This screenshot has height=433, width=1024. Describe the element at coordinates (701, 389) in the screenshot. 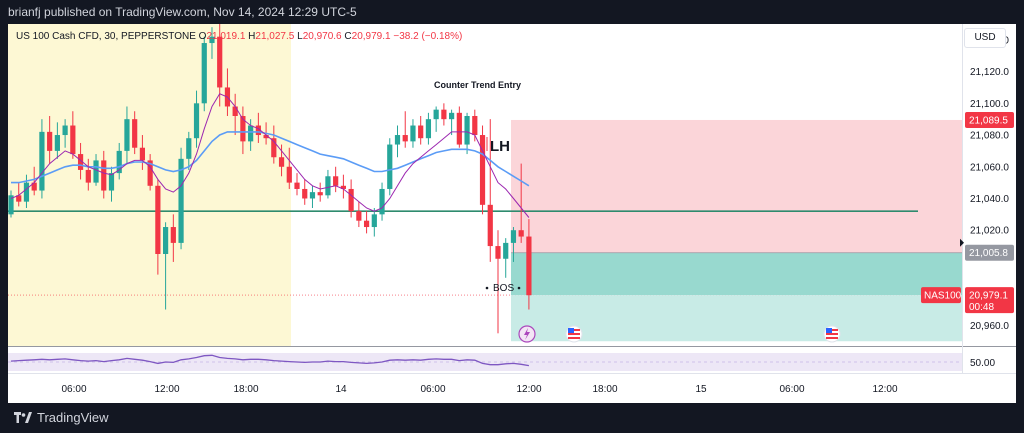

I see `time-axis-label: 15` at that location.